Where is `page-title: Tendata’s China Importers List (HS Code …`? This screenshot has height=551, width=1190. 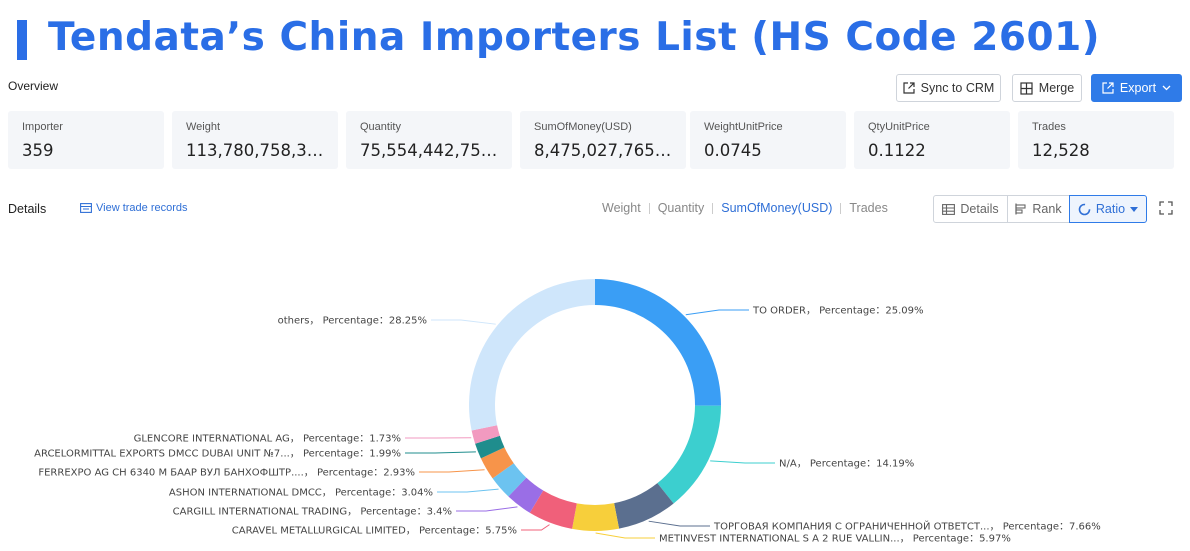
page-title: Tendata’s China Importers List (HS Code … is located at coordinates (574, 37).